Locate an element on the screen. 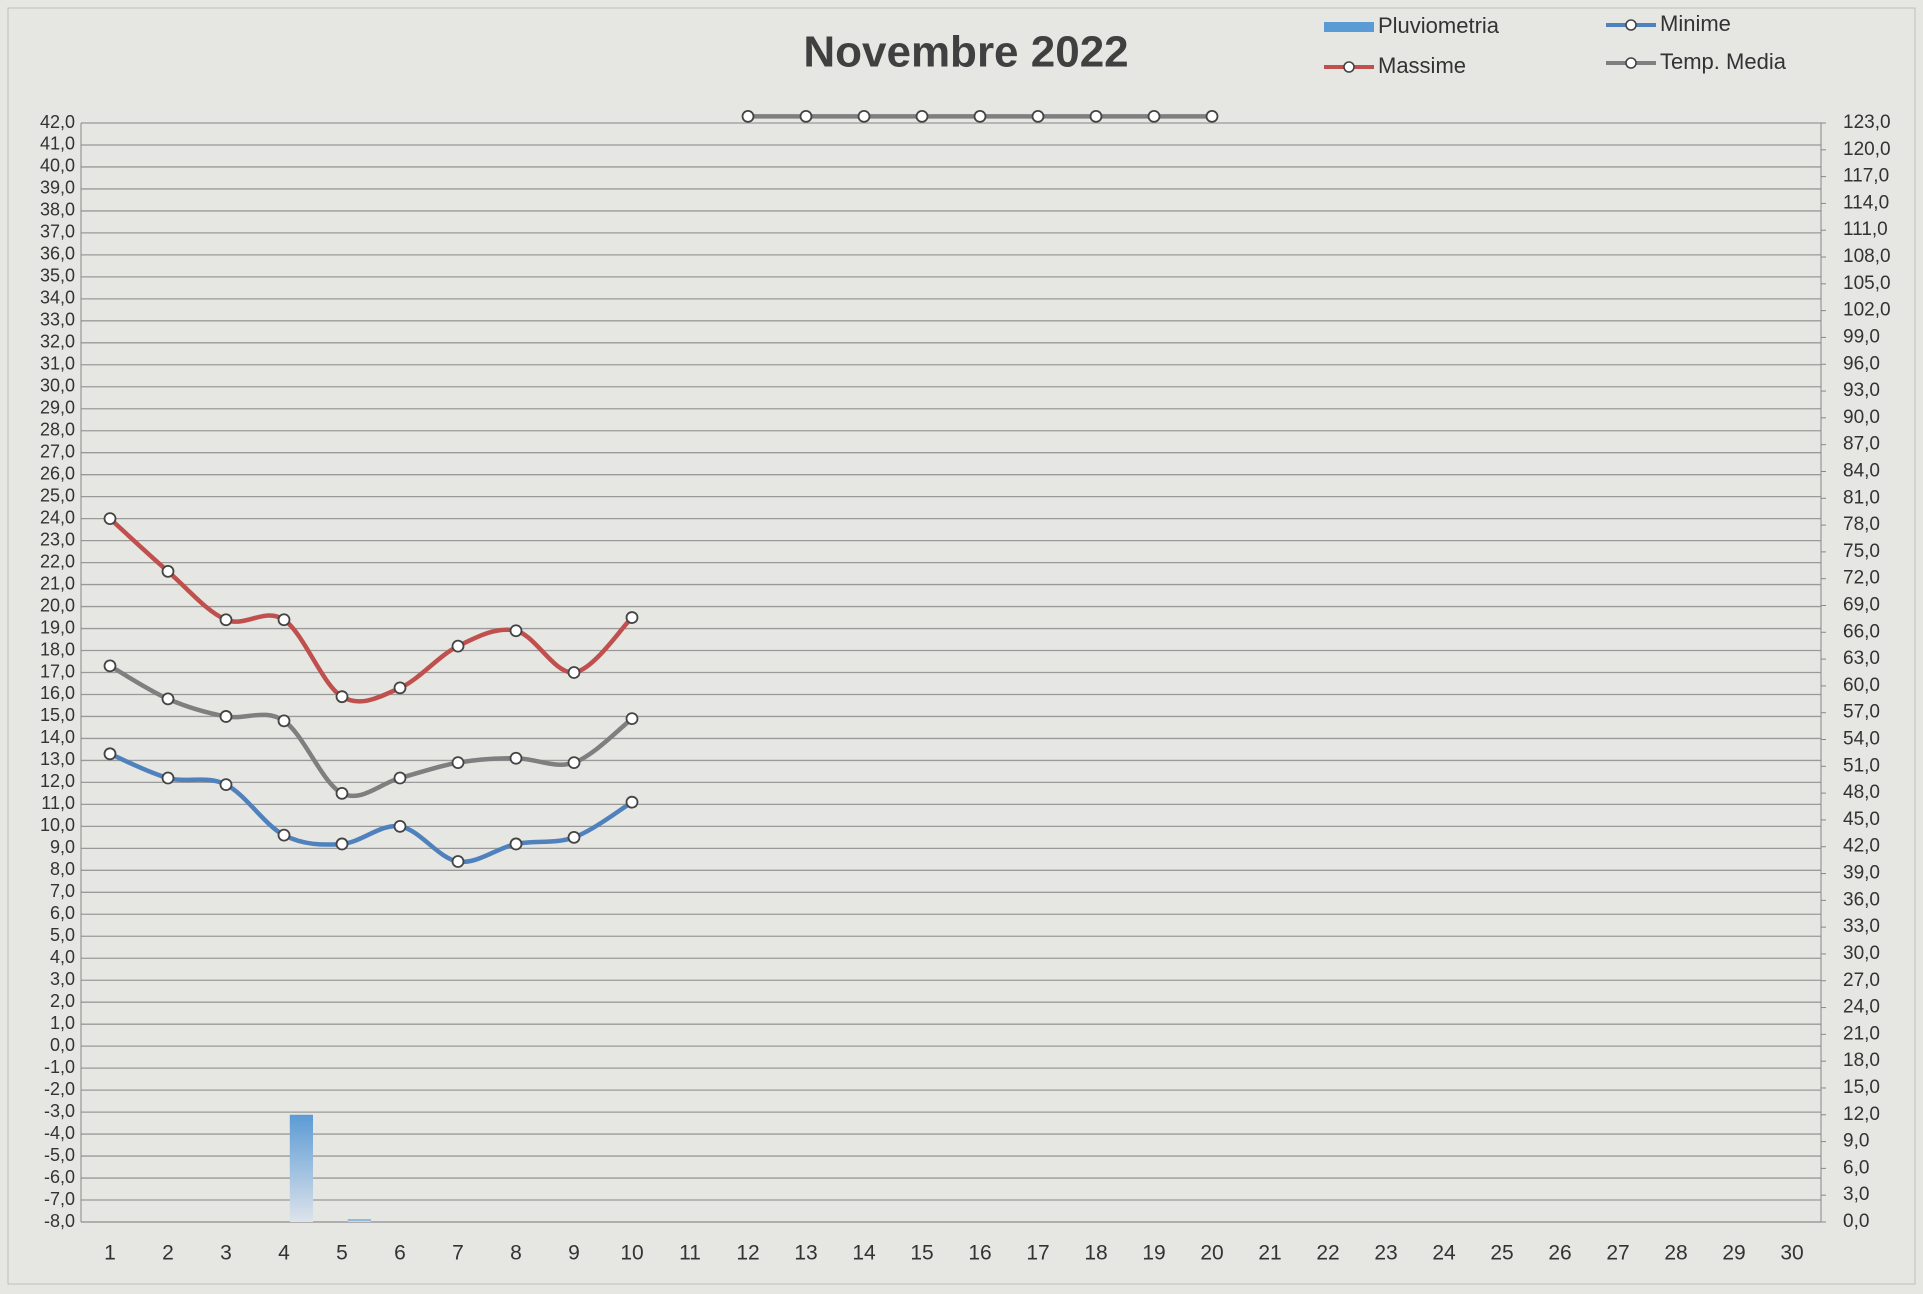 The width and height of the screenshot is (1923, 1294). y-tick-label: 42,0 is located at coordinates (57, 122).